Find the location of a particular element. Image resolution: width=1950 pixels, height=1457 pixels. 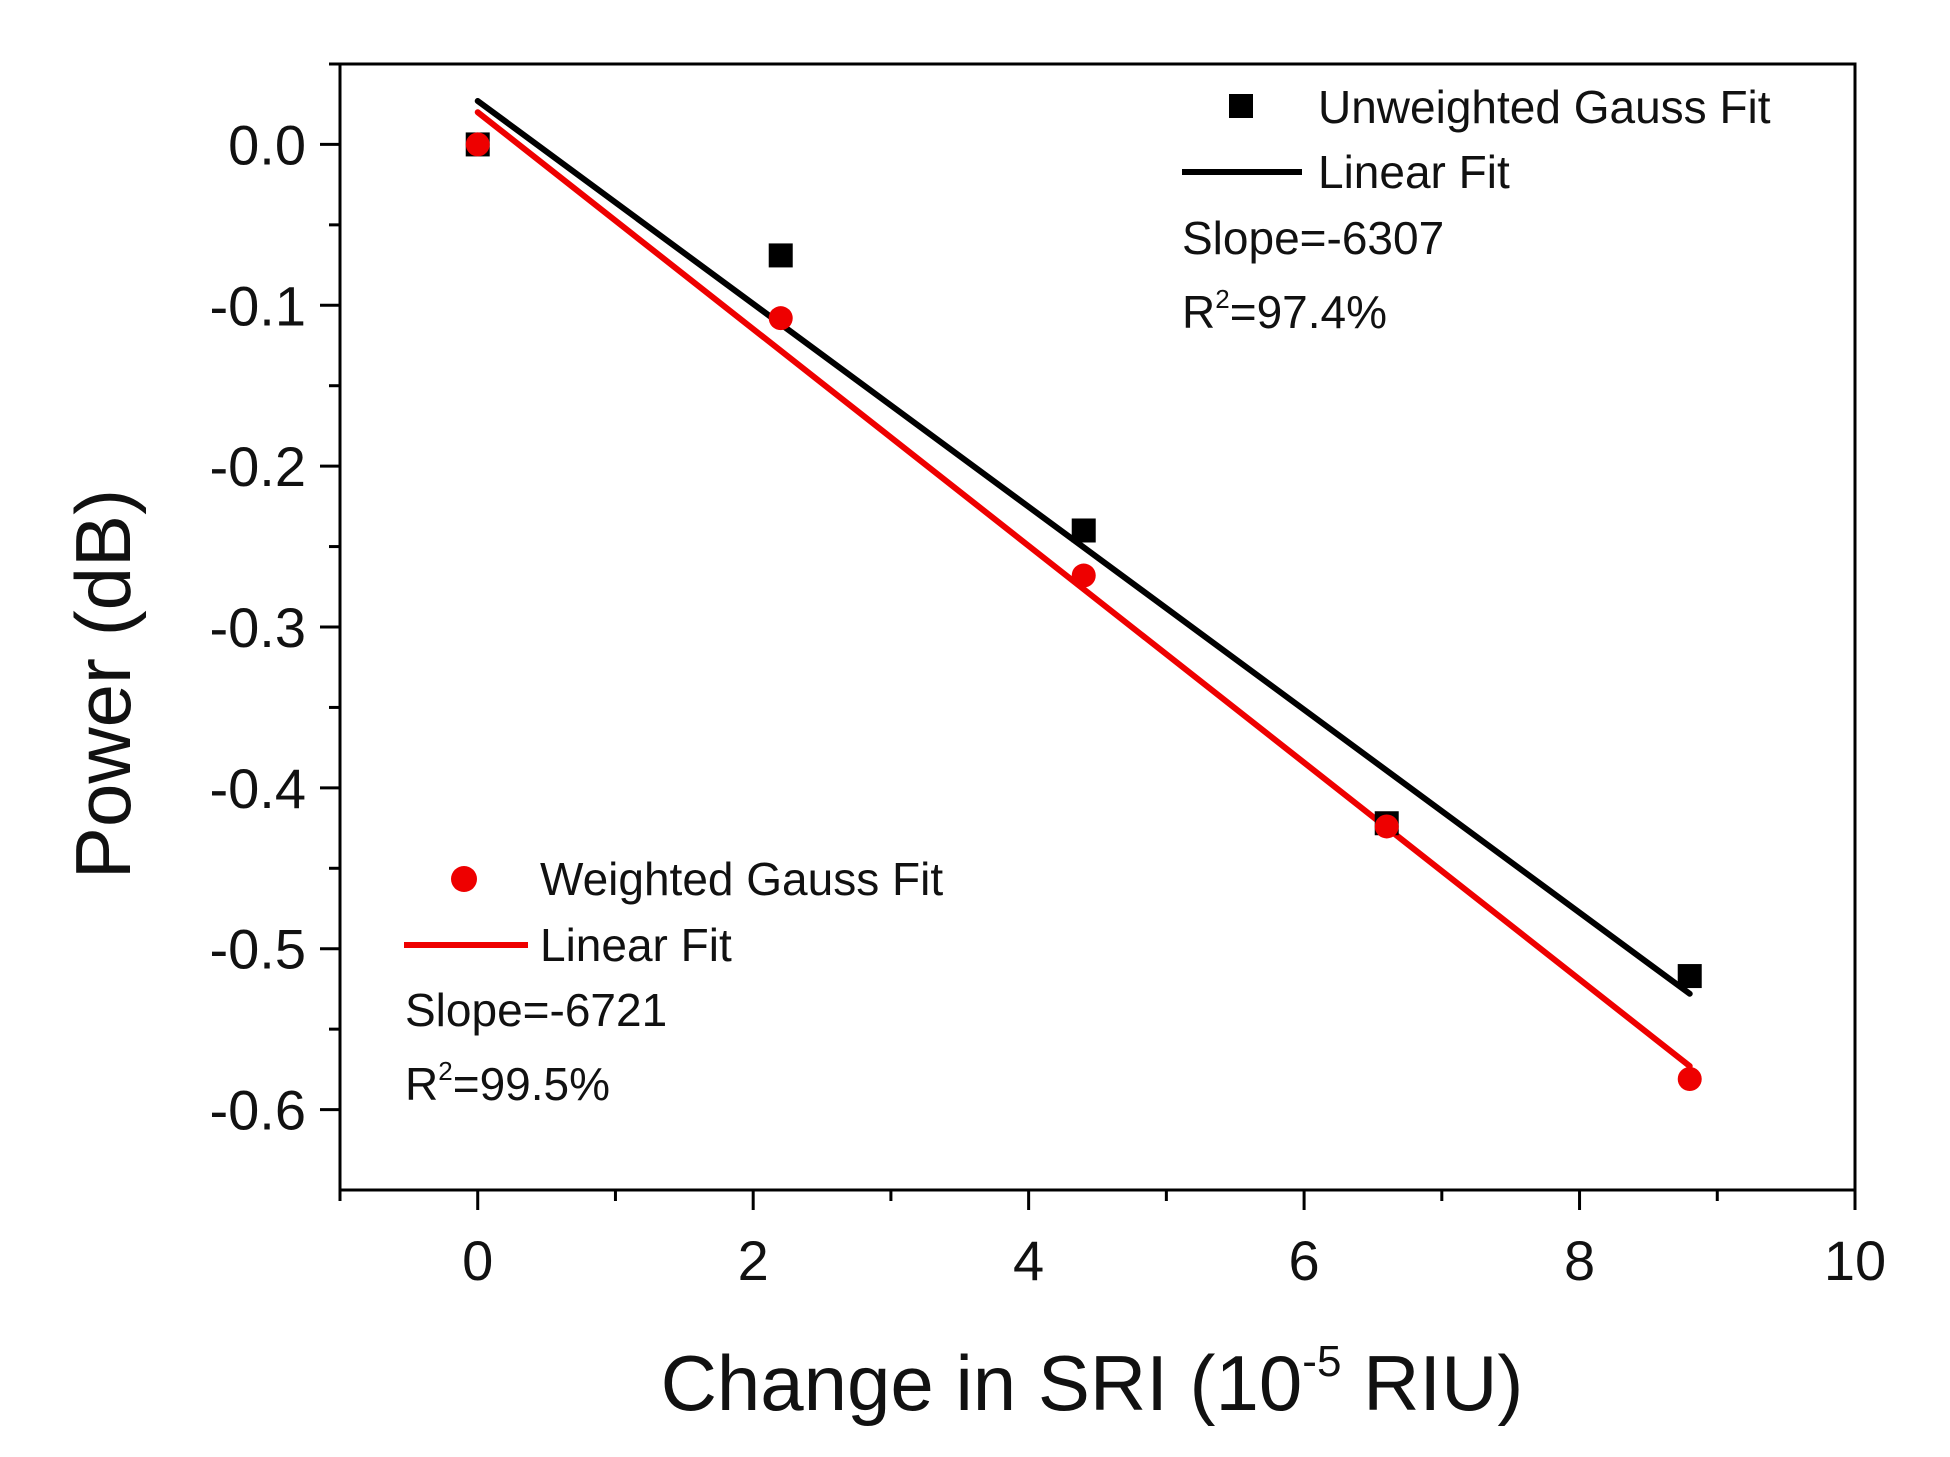

y-tick-label: -0.4 is located at coordinates (258, 788).